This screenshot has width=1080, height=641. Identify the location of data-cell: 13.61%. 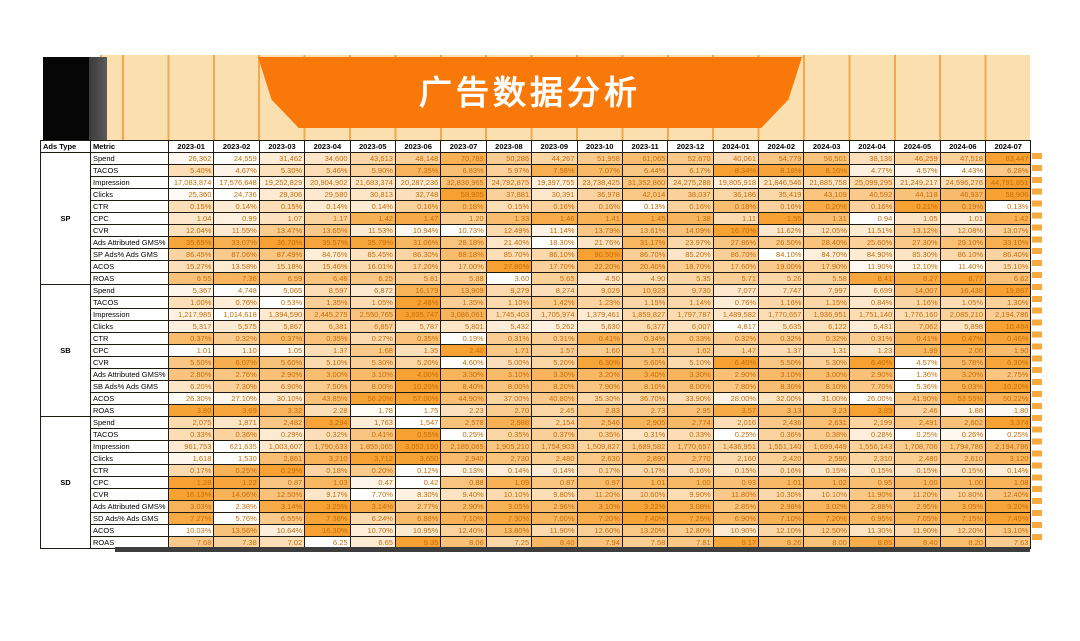
(645, 230).